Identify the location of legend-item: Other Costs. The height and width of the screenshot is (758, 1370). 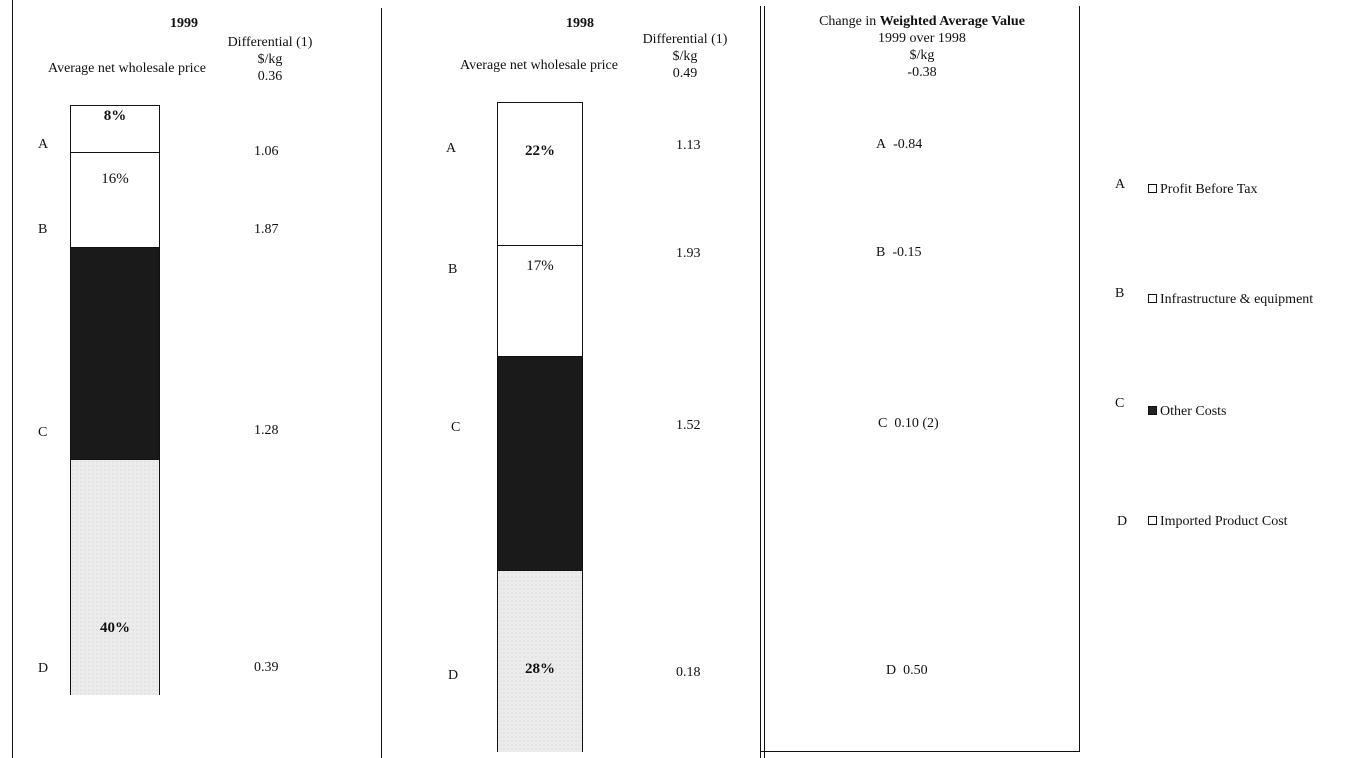
(1187, 412).